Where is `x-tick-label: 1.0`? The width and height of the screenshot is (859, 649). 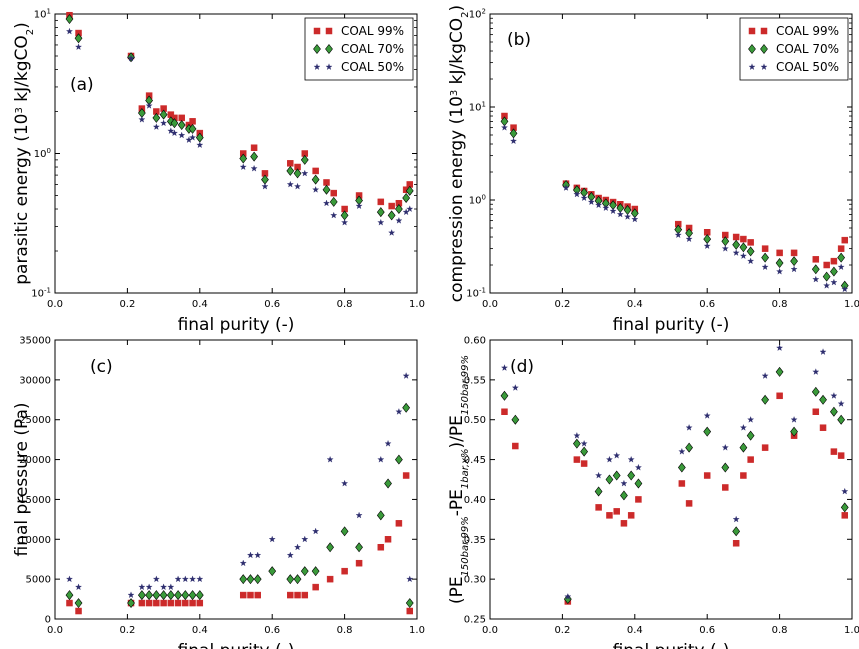
x-tick-label: 1.0 is located at coordinates (851, 630).